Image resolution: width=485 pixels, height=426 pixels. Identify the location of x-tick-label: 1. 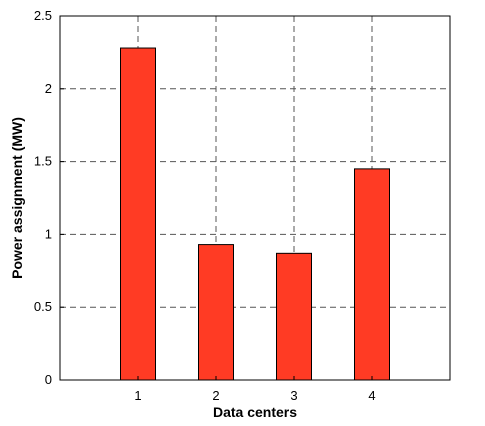
(137, 395).